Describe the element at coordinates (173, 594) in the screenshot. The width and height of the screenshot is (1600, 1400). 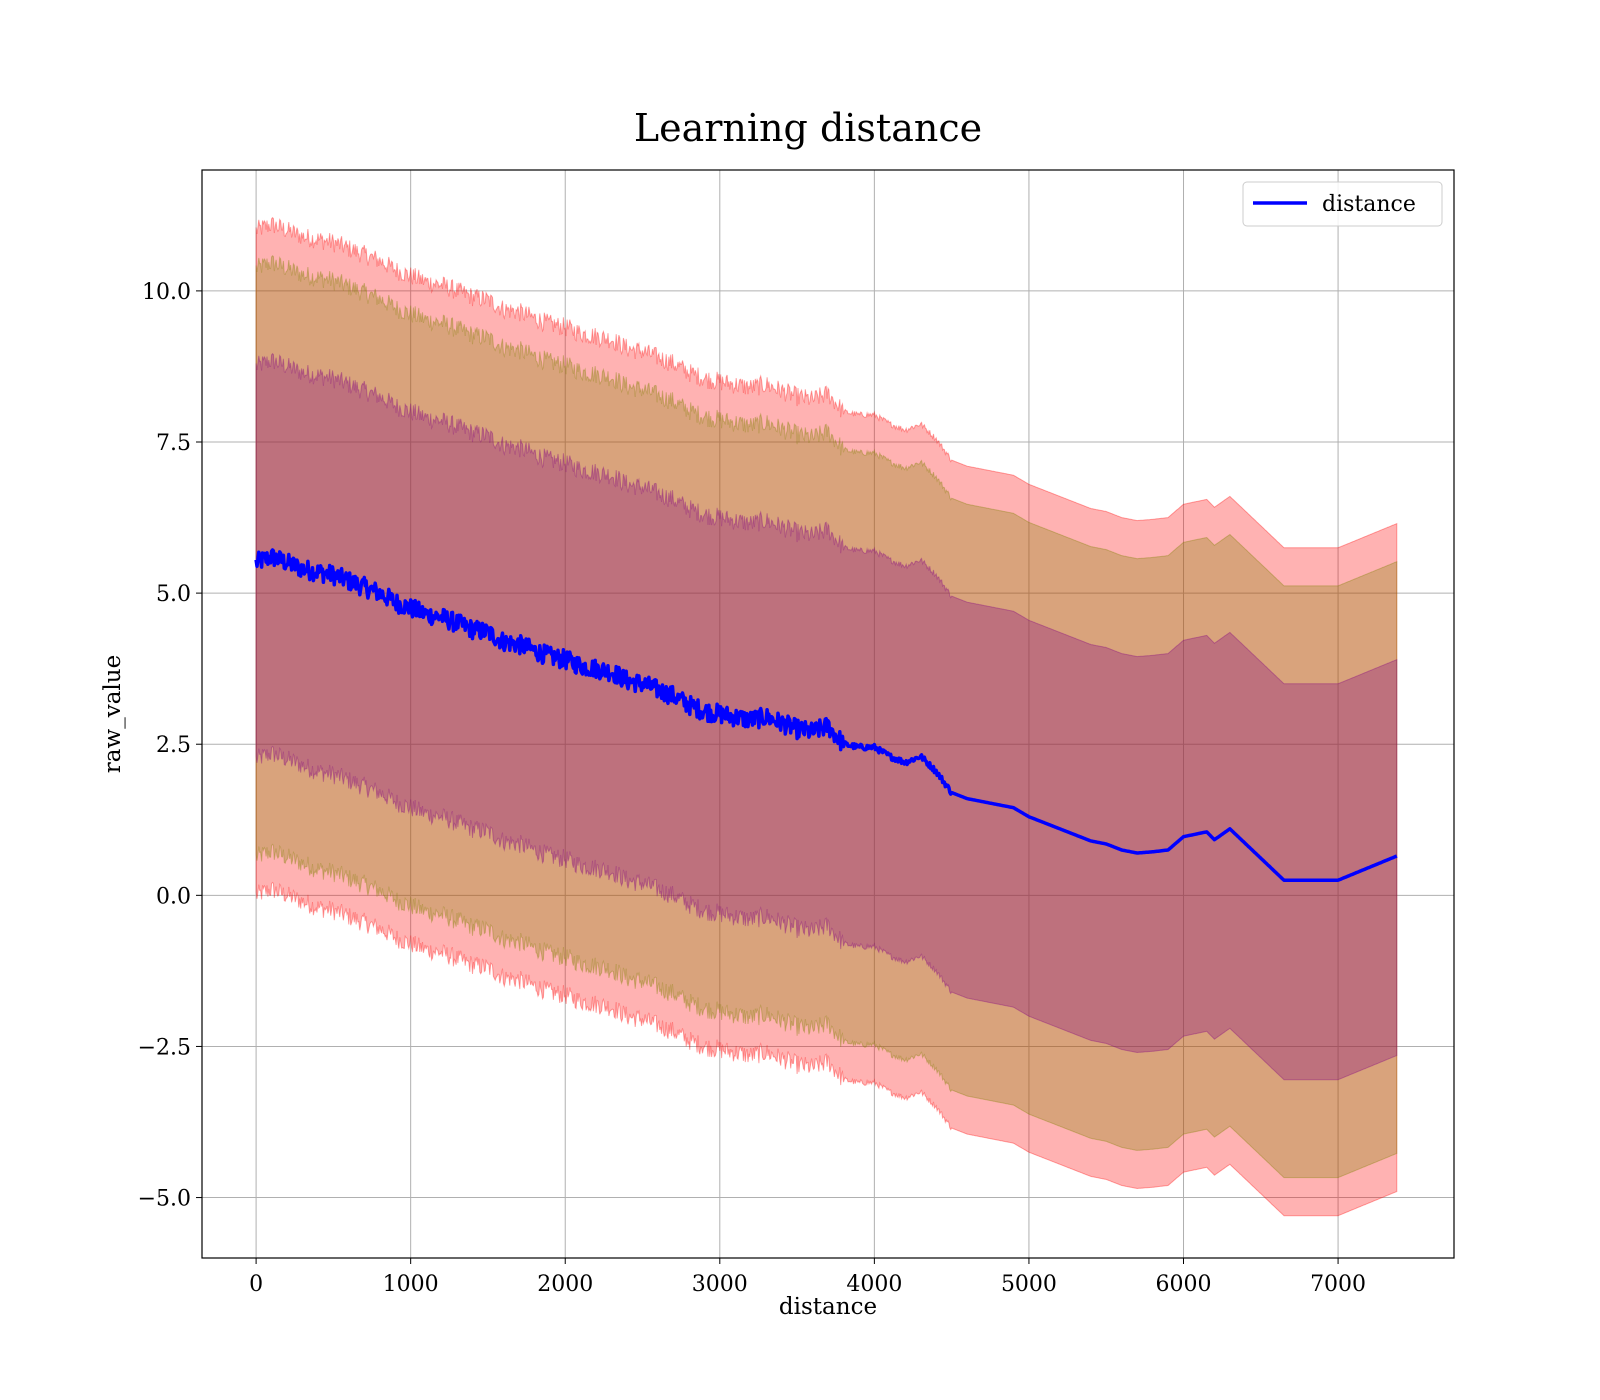
I see `y-tick-label-4: 5.0` at that location.